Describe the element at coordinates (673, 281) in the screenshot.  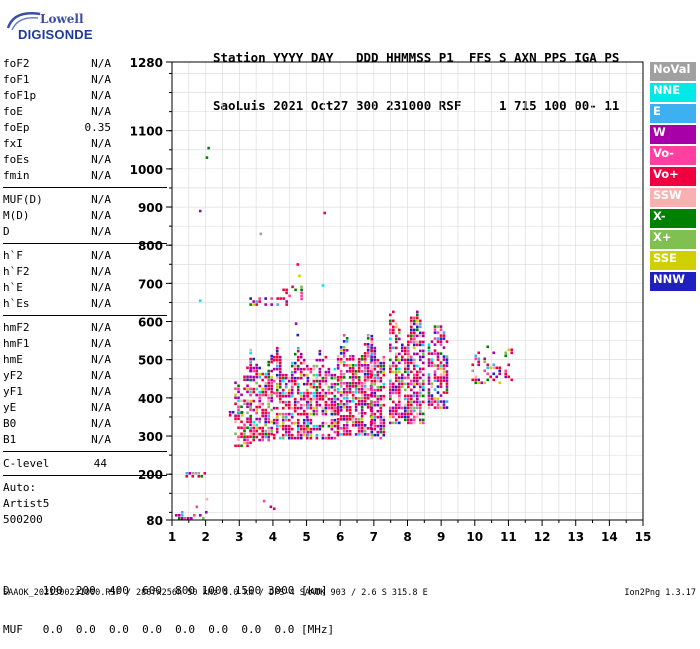
I see `legend-item-nnw: NNW` at that location.